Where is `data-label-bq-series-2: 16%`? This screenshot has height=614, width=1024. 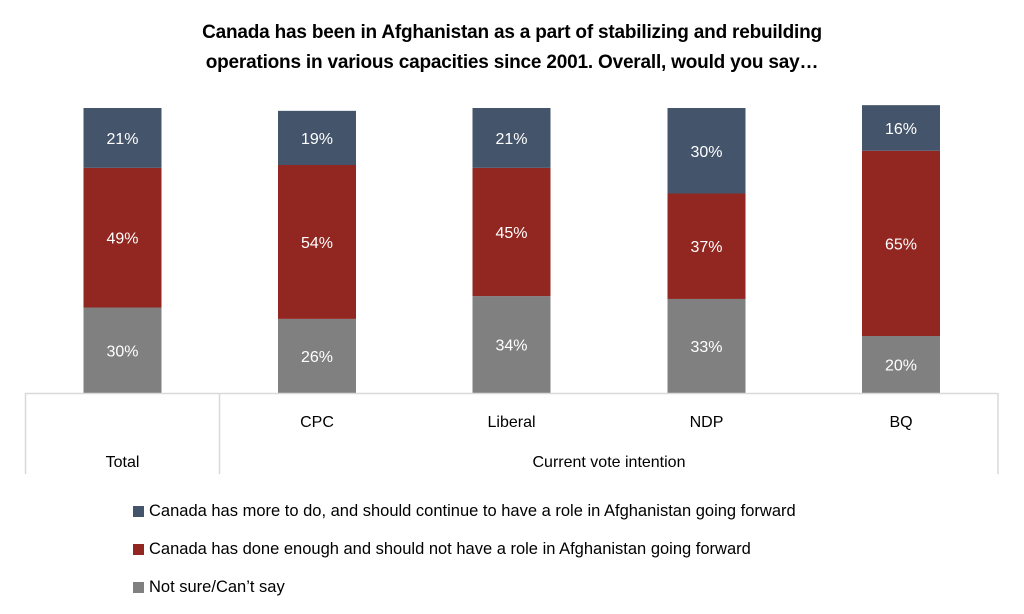
data-label-bq-series-2: 16% is located at coordinates (901, 129).